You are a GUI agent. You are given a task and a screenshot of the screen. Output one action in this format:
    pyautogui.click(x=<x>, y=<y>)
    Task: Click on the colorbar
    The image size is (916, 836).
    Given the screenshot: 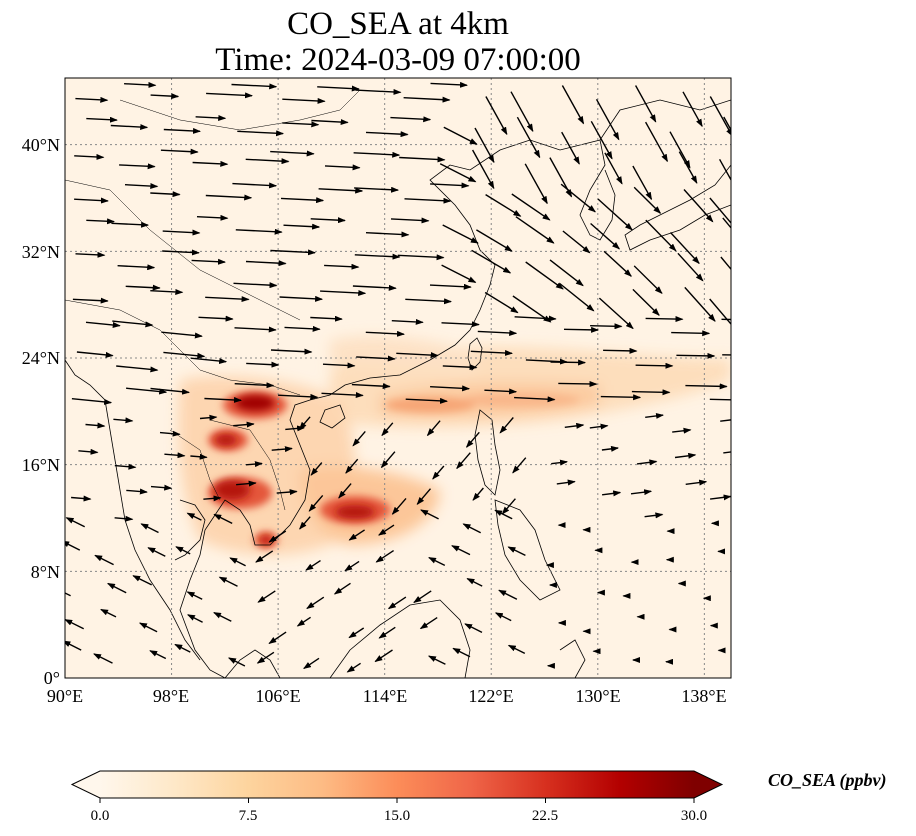 What is the action you would take?
    pyautogui.click(x=397, y=786)
    